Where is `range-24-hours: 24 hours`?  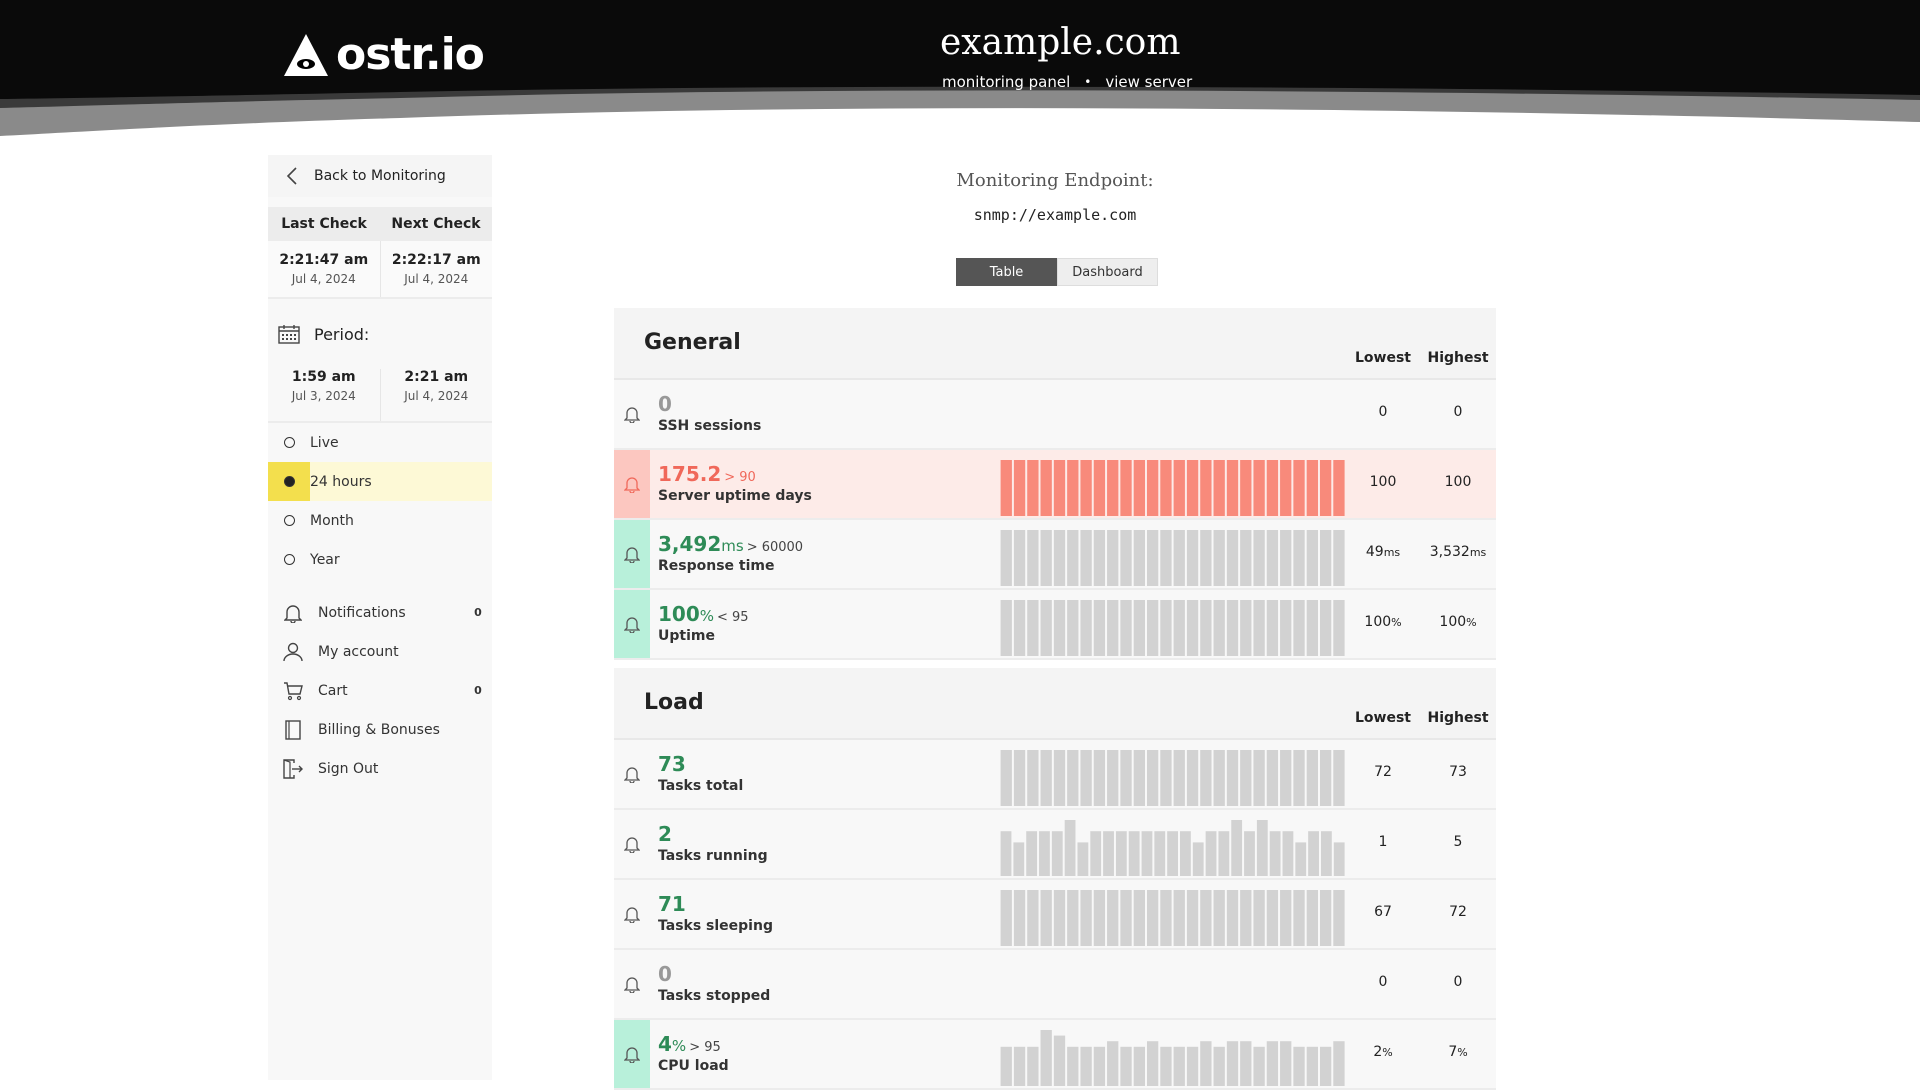 range-24-hours: 24 hours is located at coordinates (380, 481).